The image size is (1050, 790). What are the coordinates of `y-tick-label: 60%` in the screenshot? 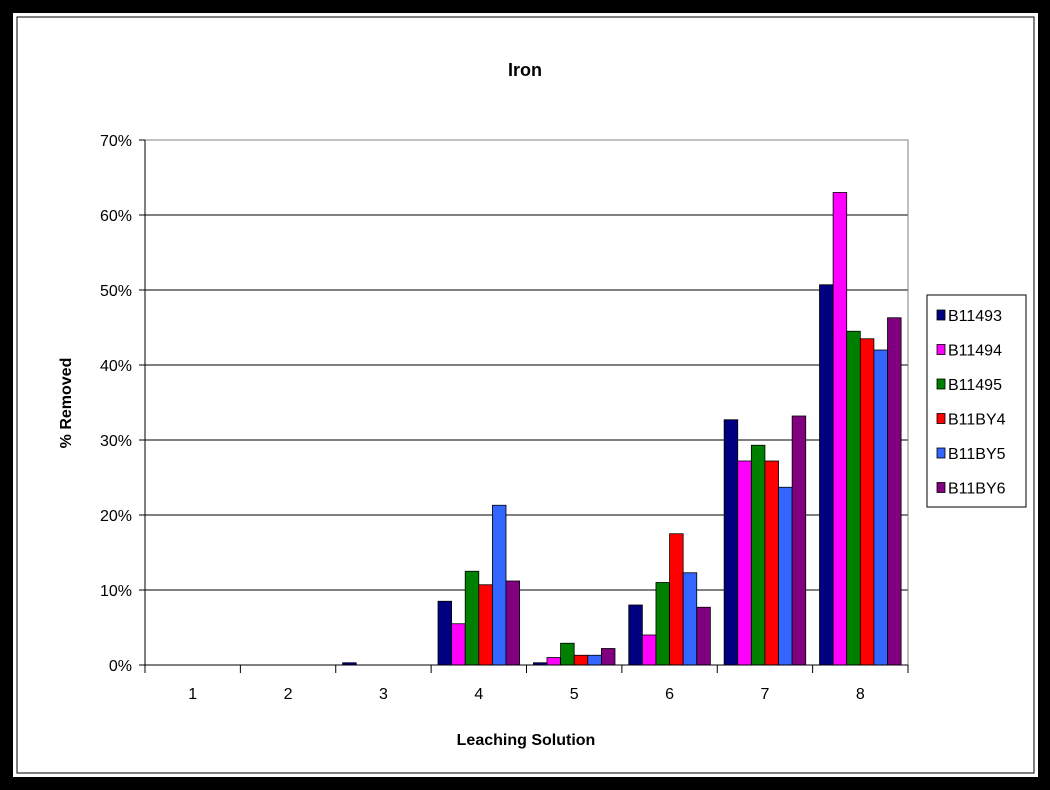 It's located at (116, 216).